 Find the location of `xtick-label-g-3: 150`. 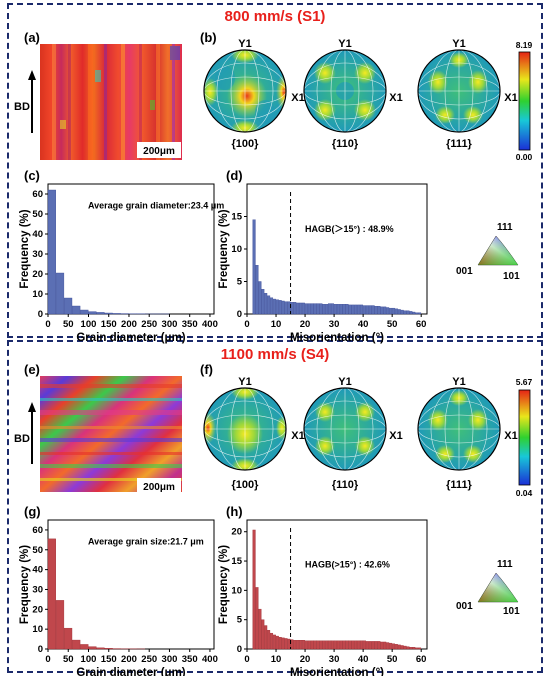

xtick-label-g-3: 150 is located at coordinates (109, 659).